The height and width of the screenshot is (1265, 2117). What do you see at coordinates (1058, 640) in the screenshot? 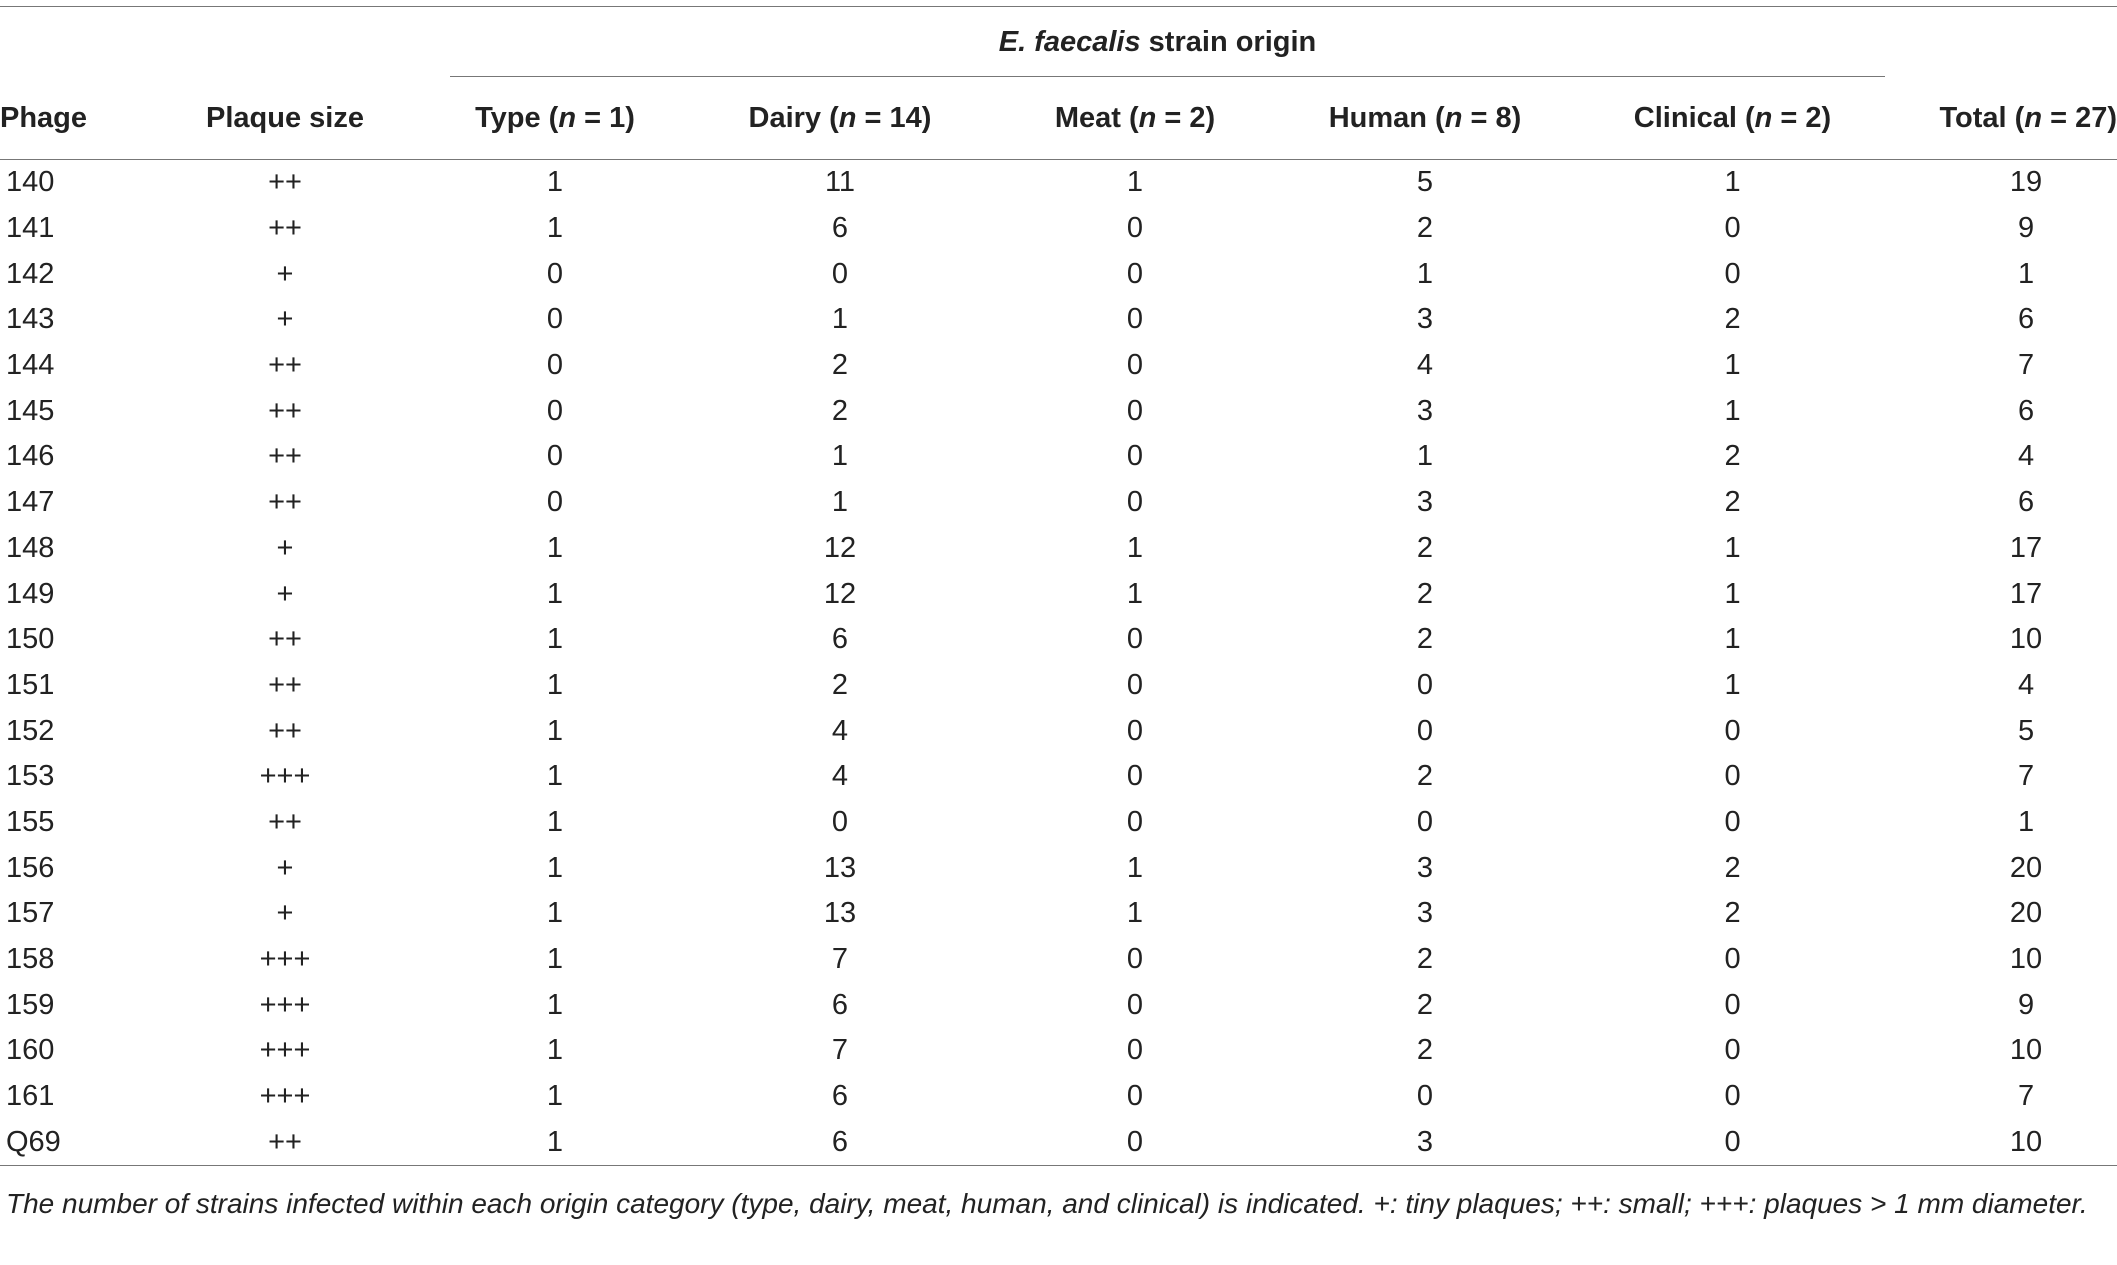
I see `table-row: 150 ++ 1 6 0 2 1 10` at bounding box center [1058, 640].